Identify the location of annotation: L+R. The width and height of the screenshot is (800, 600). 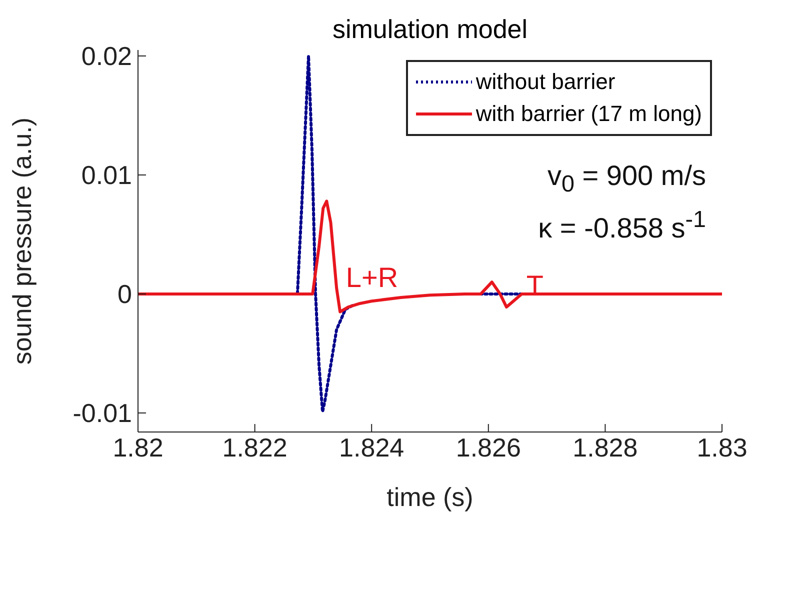
(372, 278).